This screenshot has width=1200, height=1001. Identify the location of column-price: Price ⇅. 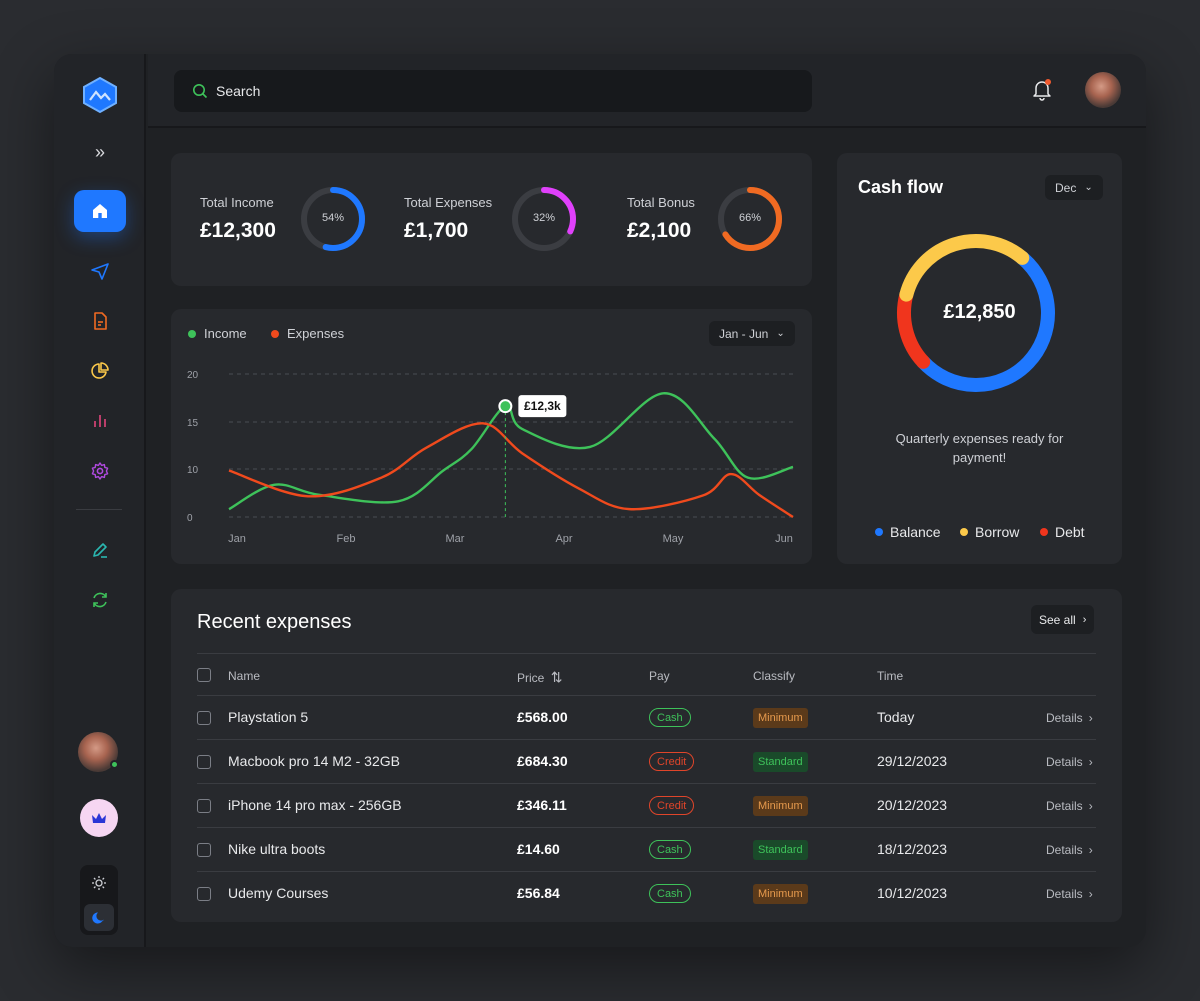
(539, 677).